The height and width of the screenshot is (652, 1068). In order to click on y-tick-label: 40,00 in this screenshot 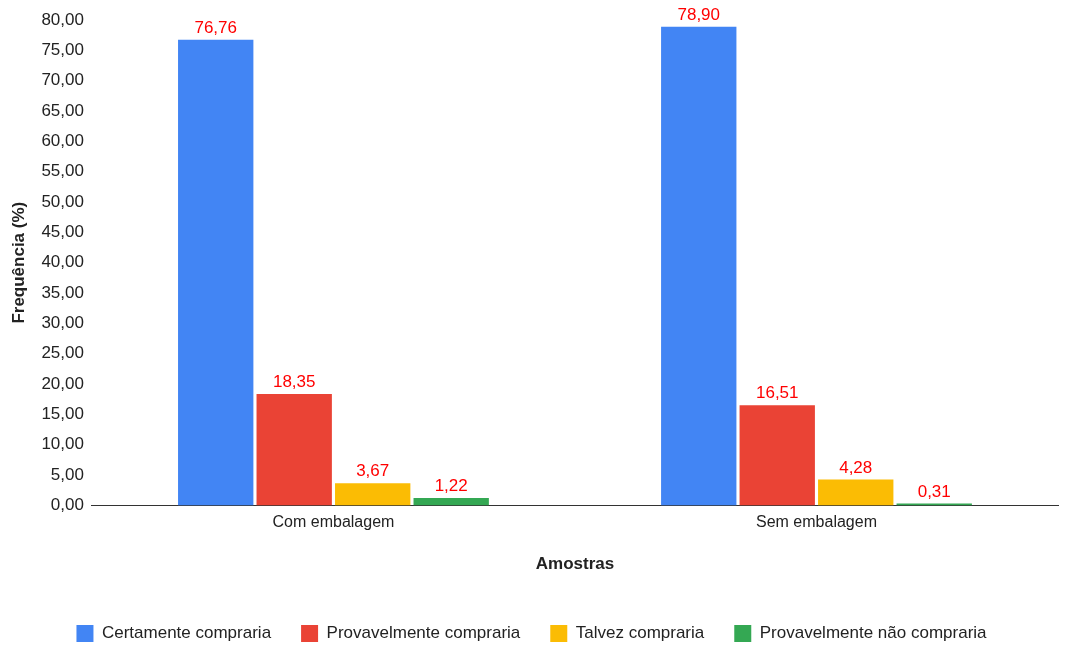, I will do `click(62, 262)`.